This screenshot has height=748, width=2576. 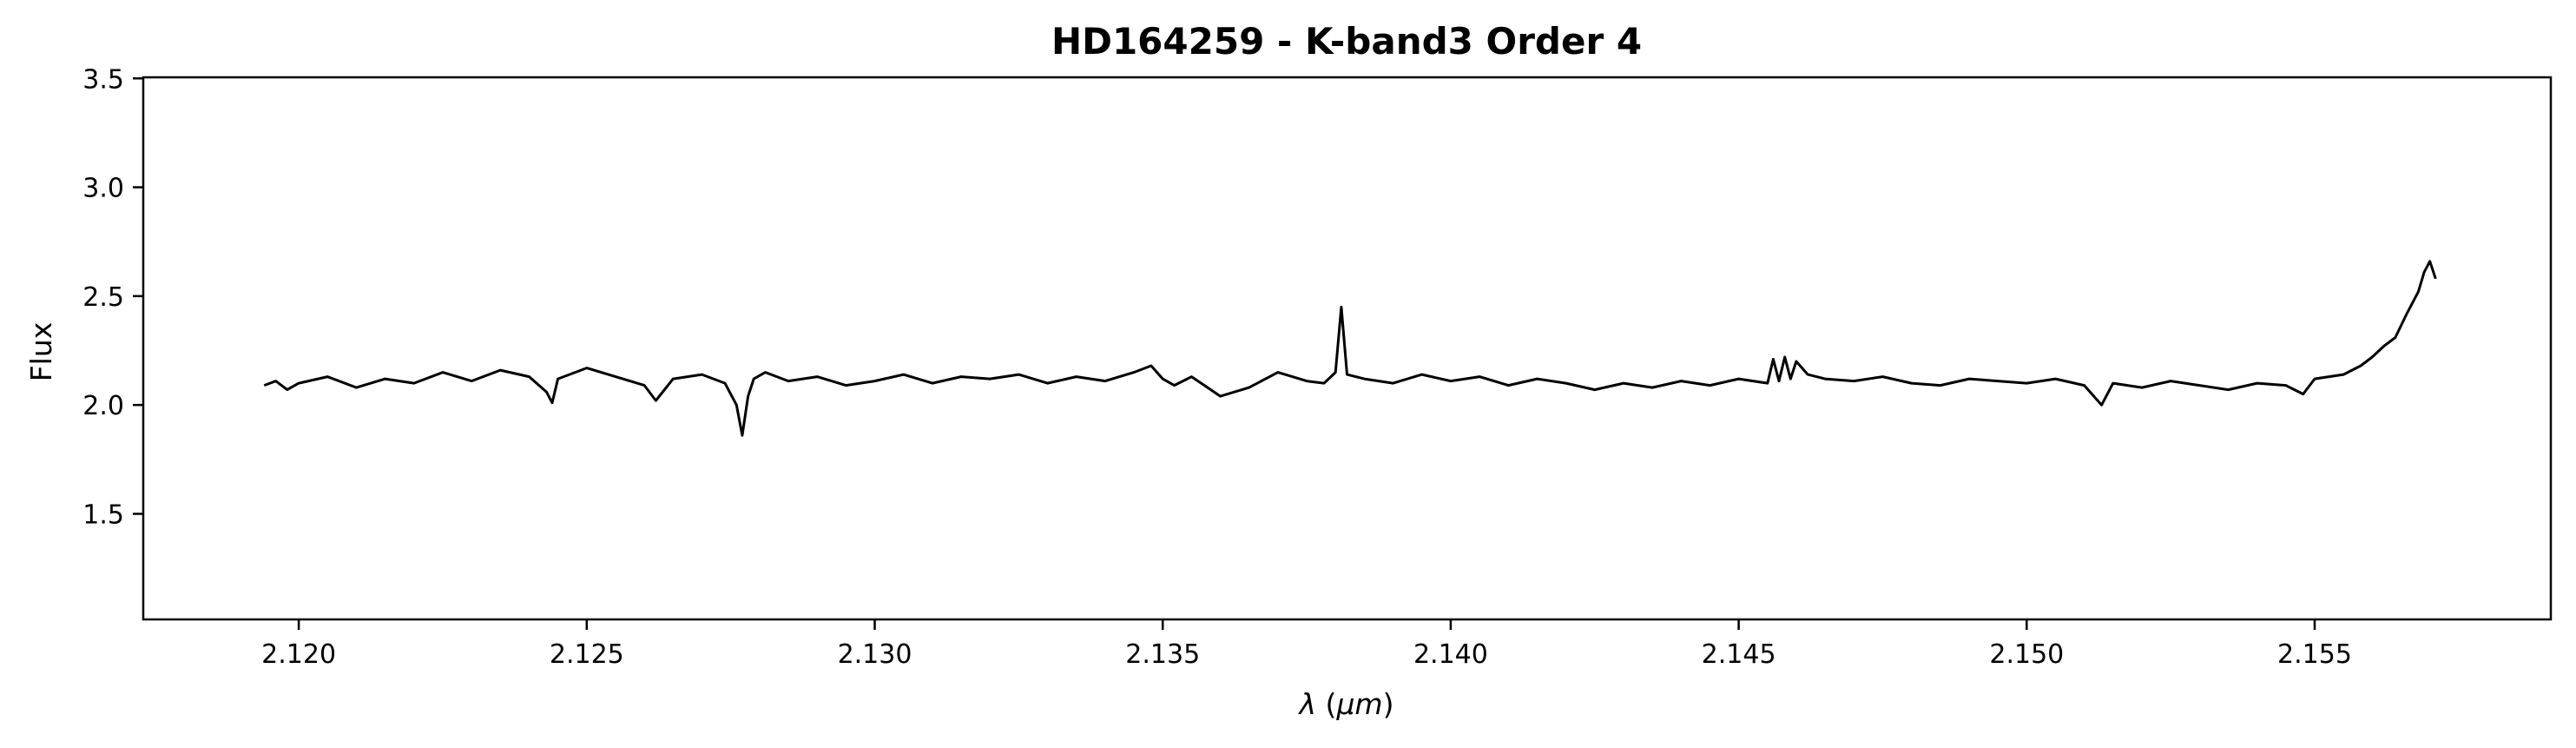 What do you see at coordinates (103, 189) in the screenshot?
I see `y-tick-label: 3.0` at bounding box center [103, 189].